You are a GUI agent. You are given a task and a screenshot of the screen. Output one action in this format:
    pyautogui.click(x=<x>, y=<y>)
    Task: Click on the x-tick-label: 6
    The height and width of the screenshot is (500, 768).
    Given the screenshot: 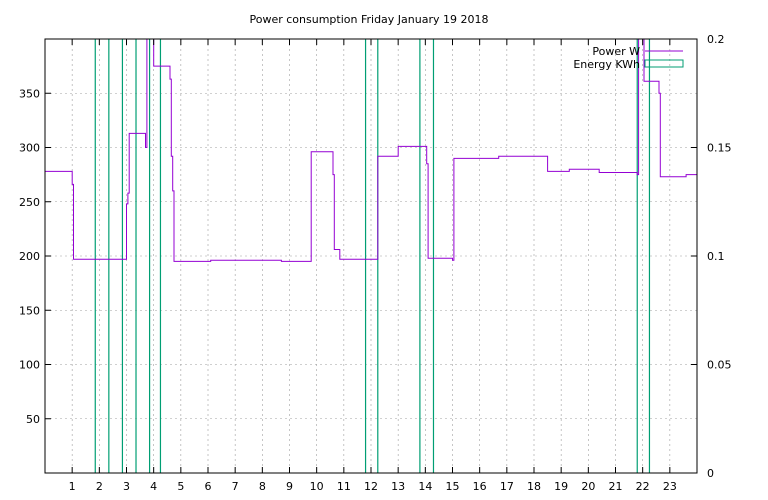 What is the action you would take?
    pyautogui.click(x=208, y=486)
    